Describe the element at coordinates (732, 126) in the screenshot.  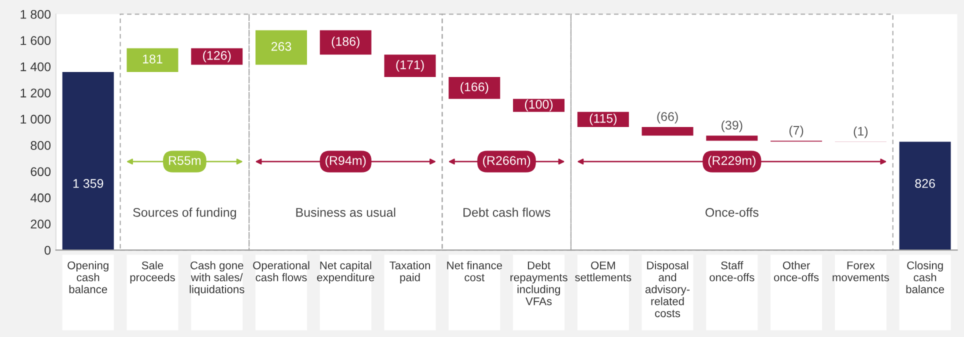
I see `data-label: (39)` at that location.